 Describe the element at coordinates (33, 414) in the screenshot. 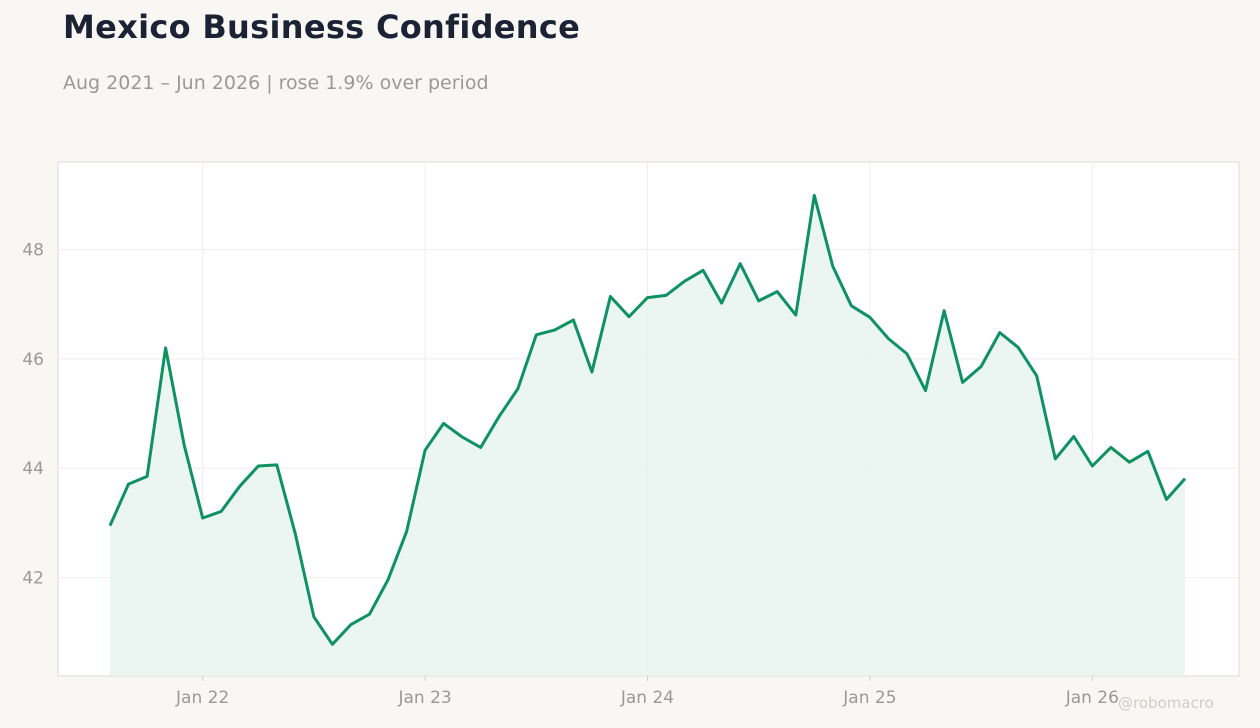

I see `y-axis-ticks: 42 44 46 48` at that location.